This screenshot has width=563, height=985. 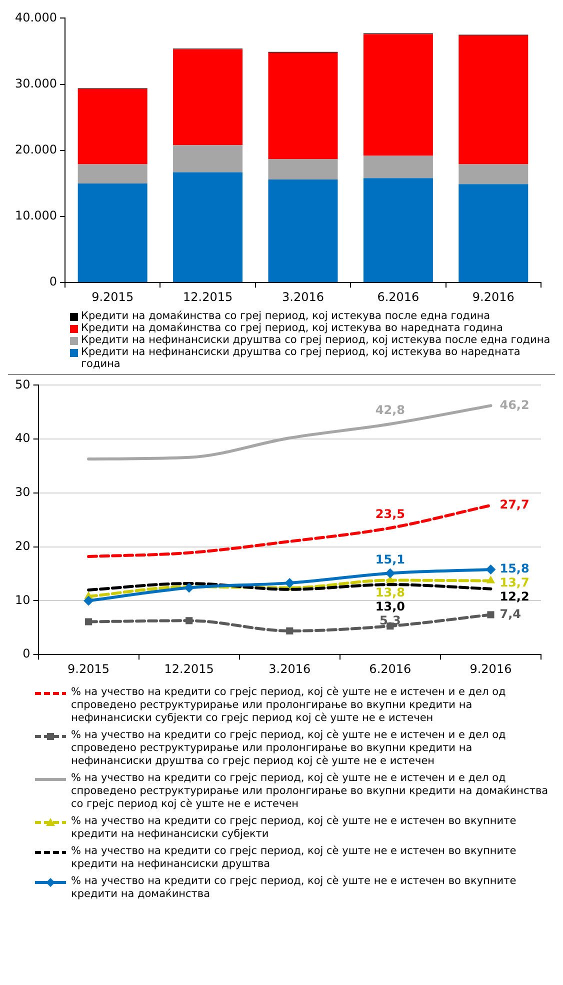 What do you see at coordinates (515, 583) in the screenshot?
I see `data-label: 13,7` at bounding box center [515, 583].